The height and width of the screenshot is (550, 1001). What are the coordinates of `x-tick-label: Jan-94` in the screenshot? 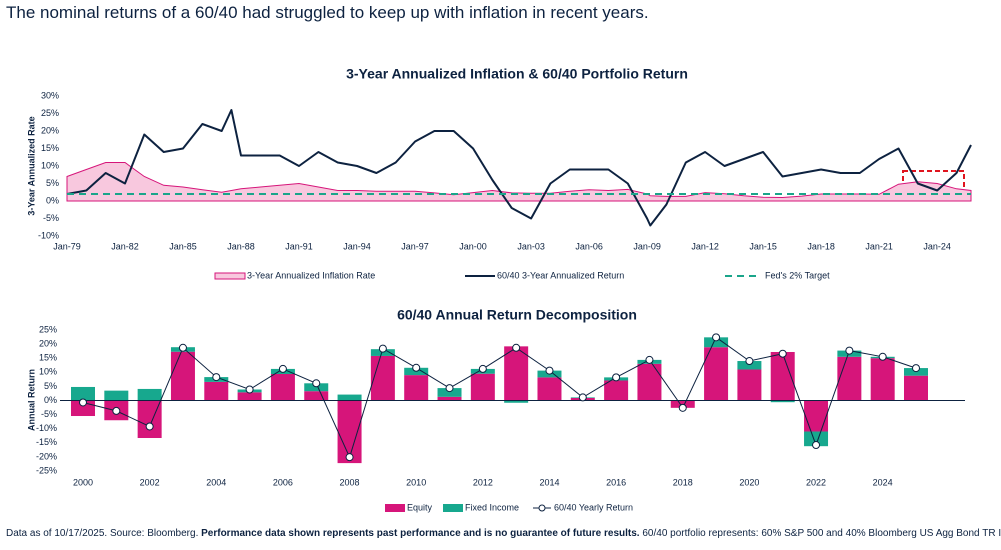 It's located at (357, 246).